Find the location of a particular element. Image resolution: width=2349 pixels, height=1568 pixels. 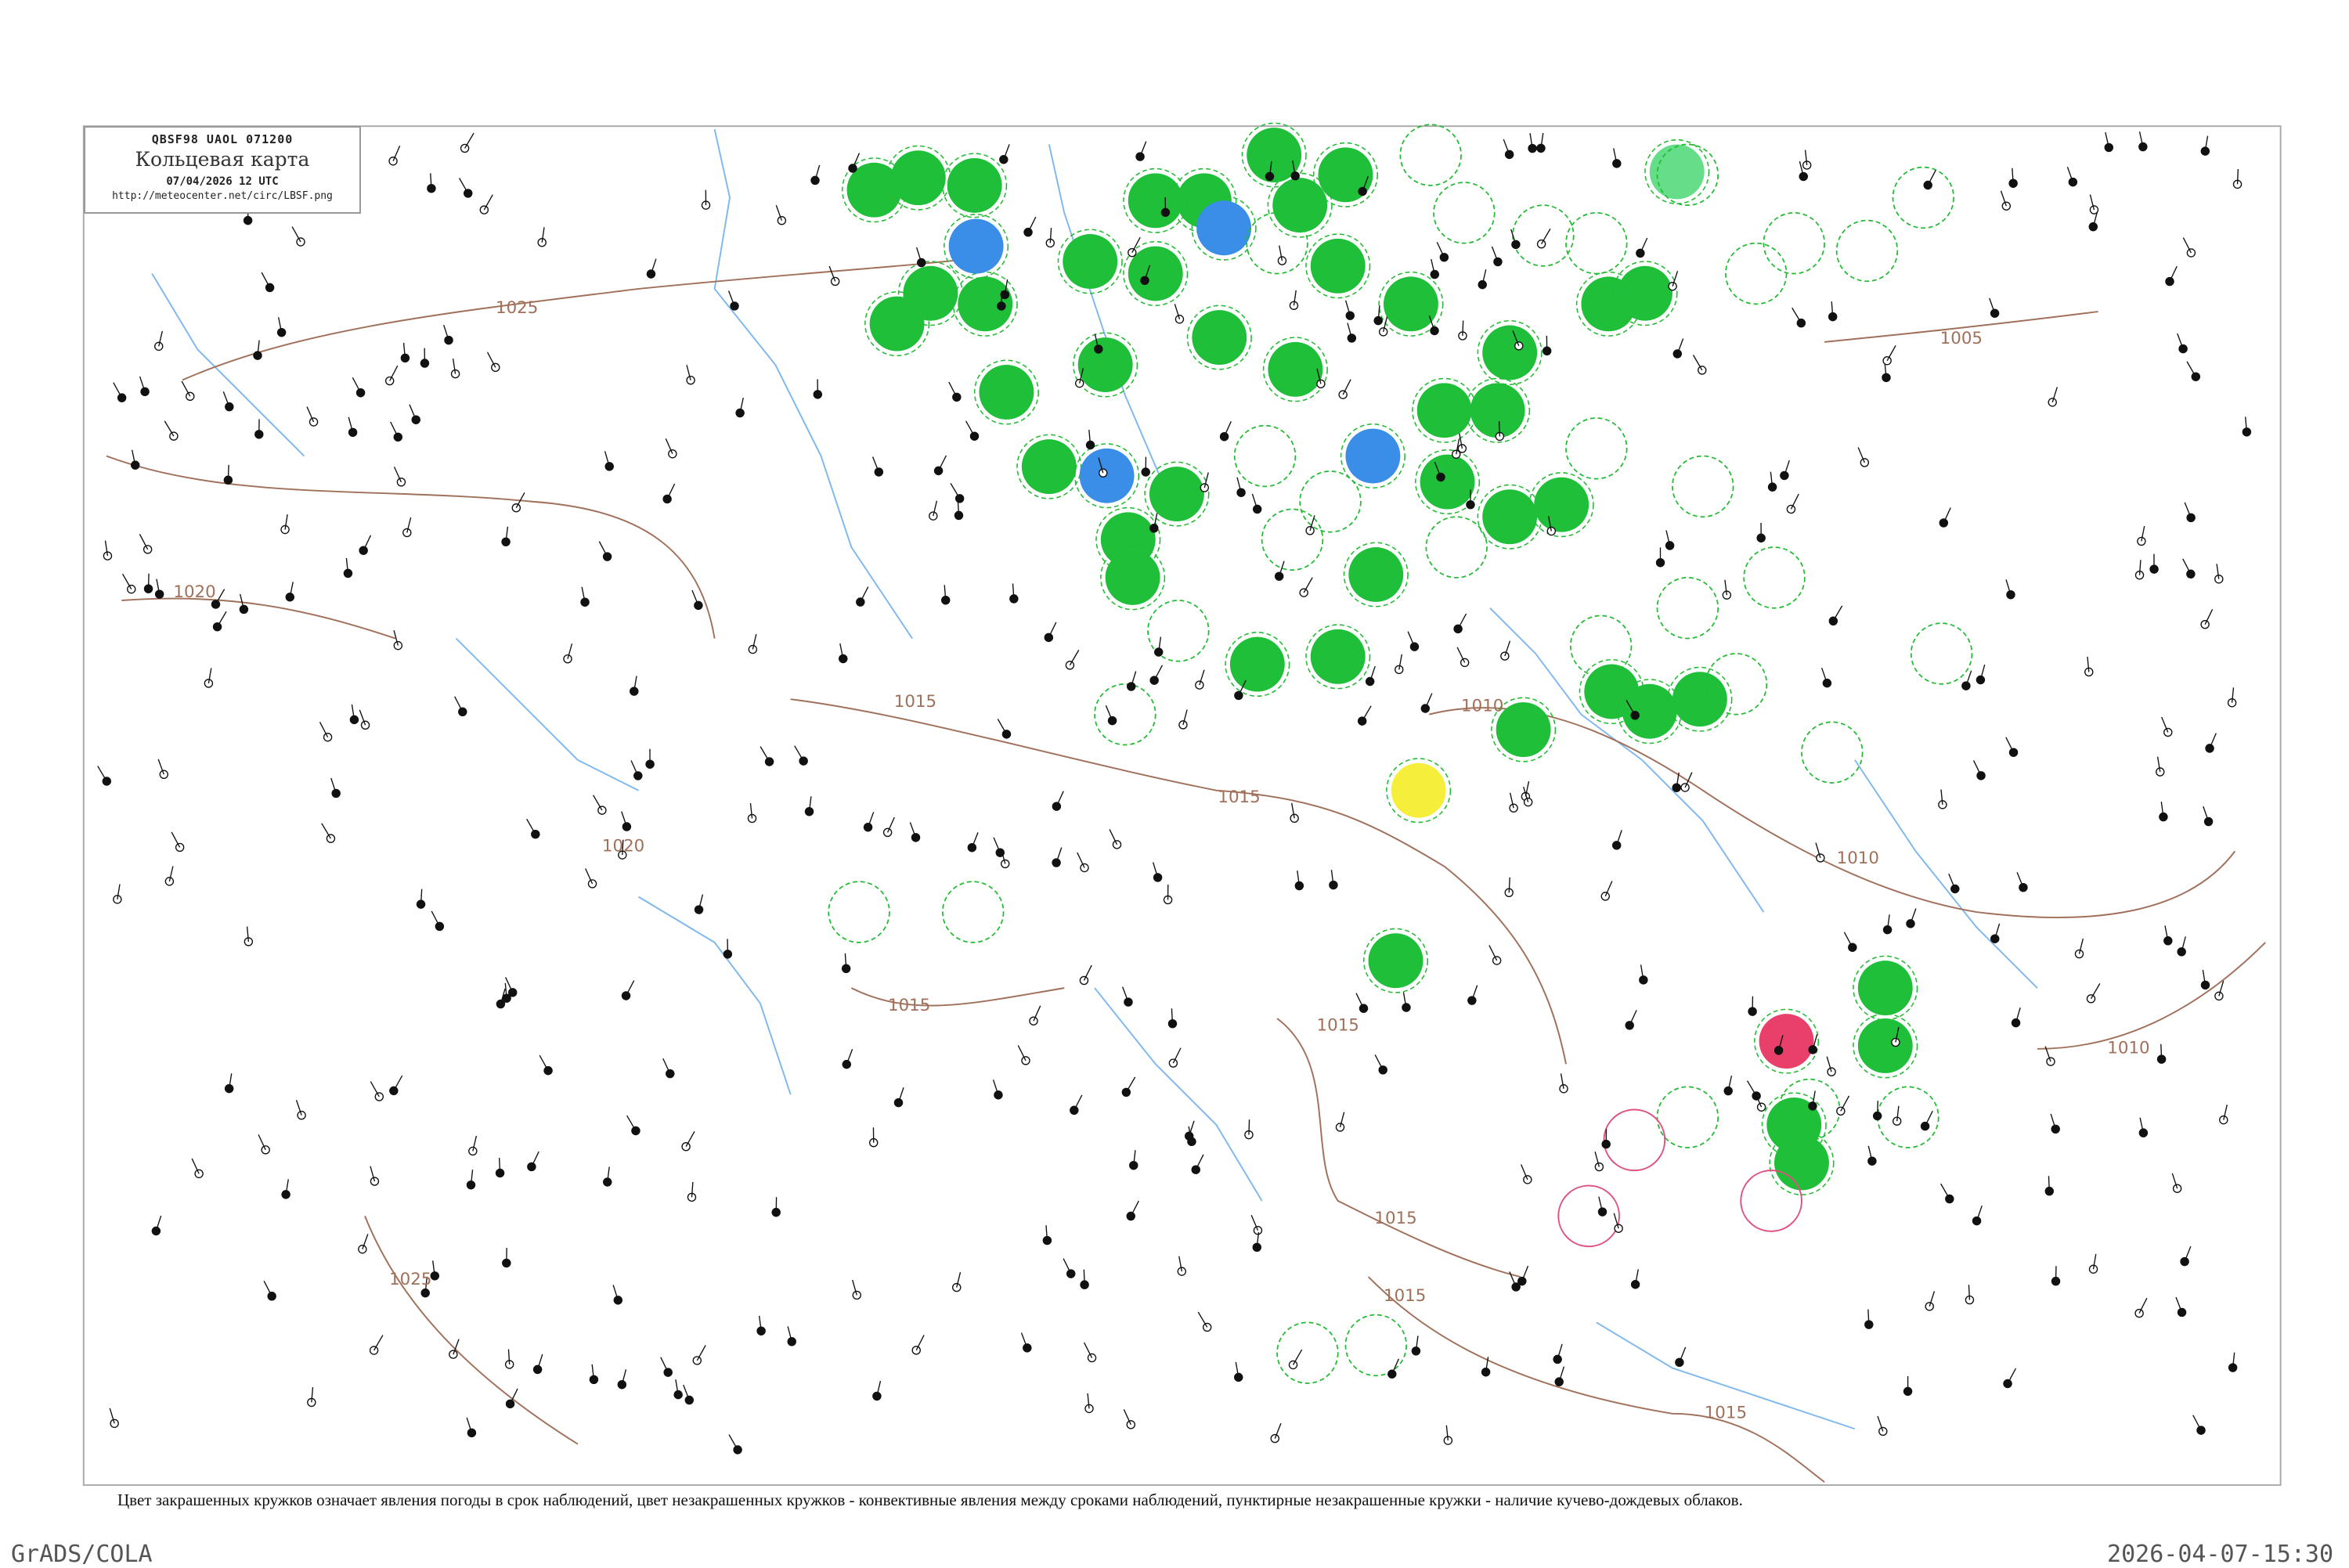

isobar-label: 1010 is located at coordinates (1482, 706).